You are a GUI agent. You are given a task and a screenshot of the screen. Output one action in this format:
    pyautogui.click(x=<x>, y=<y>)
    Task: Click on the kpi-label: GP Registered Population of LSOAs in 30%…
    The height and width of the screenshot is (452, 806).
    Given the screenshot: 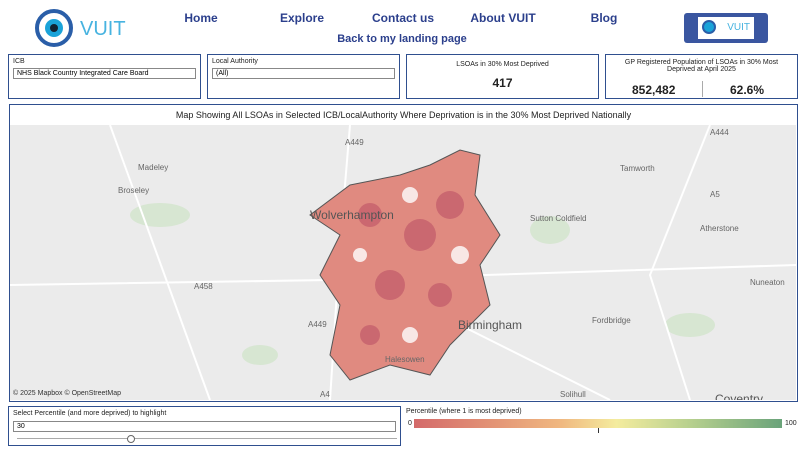 What is the action you would take?
    pyautogui.click(x=701, y=66)
    